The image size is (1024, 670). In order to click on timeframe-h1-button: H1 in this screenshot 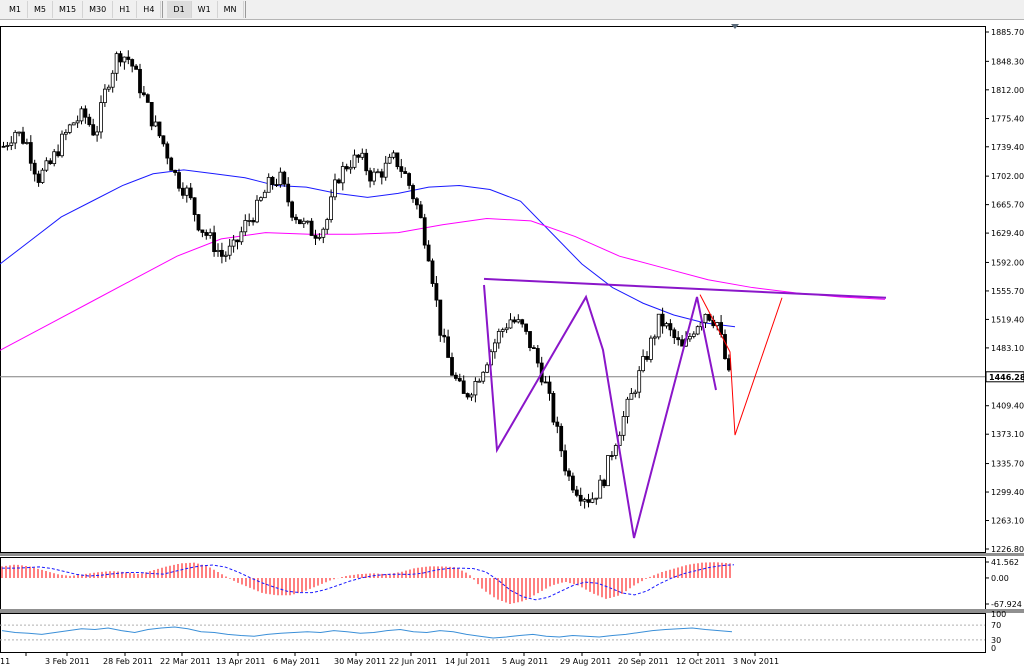, I will do `click(125, 9)`.